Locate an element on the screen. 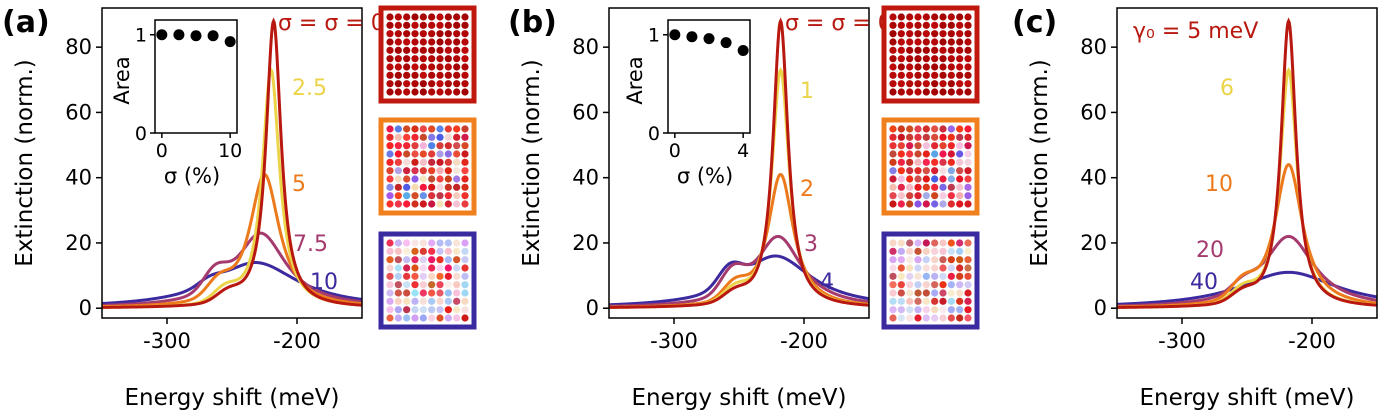 The height and width of the screenshot is (417, 1381). series-label-1: 1 is located at coordinates (807, 91).